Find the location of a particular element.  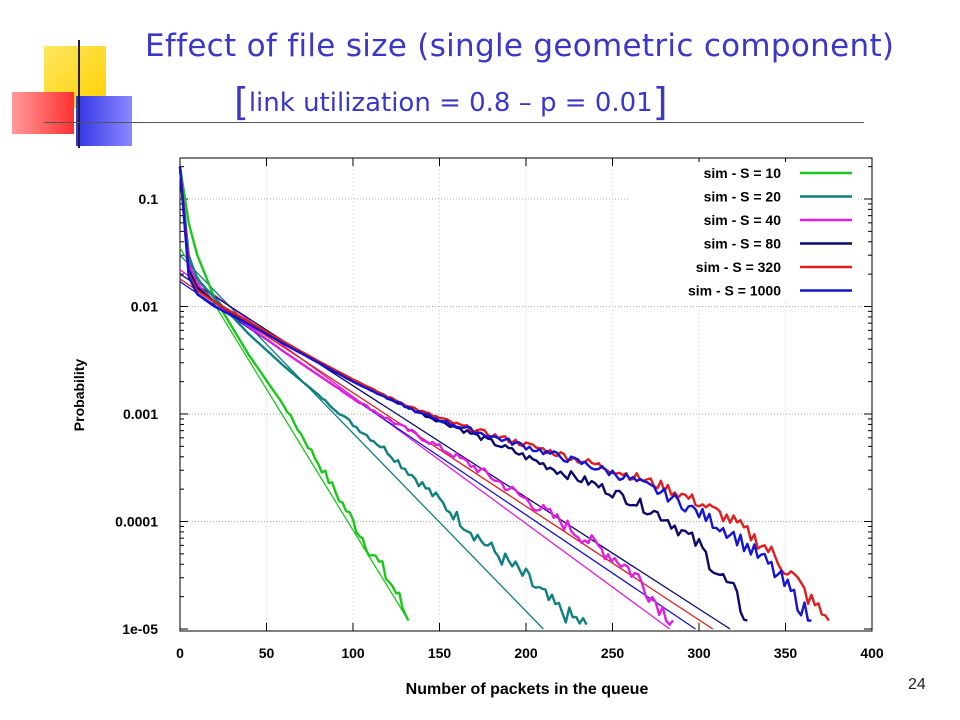

x-tick-label: 100 is located at coordinates (353, 653).